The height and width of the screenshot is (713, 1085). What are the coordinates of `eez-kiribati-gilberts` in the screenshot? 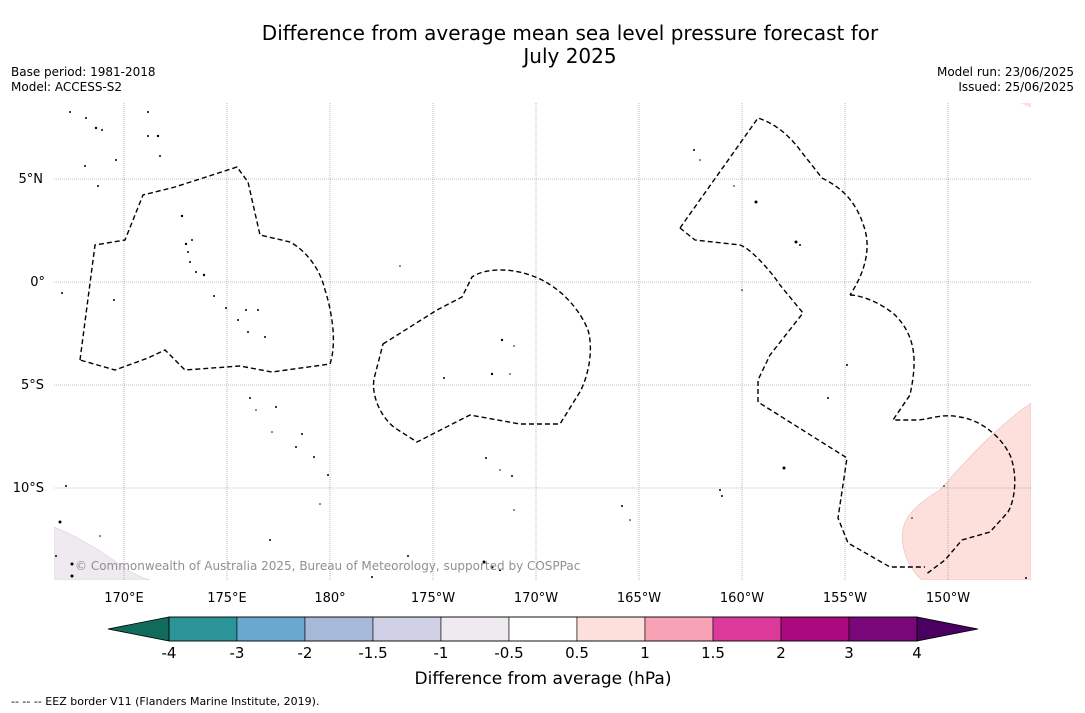 It's located at (207, 269).